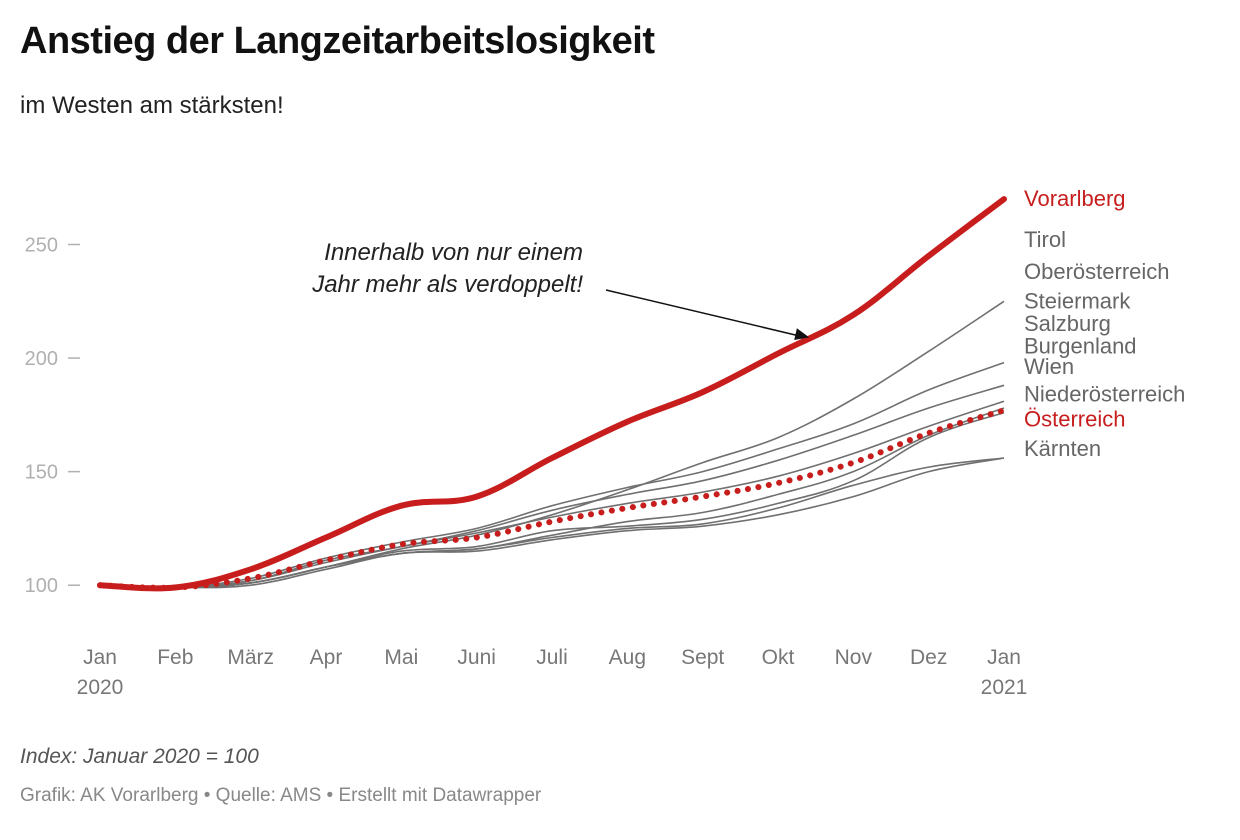  I want to click on series-label-burgenland: Burgenland, so click(1080, 346).